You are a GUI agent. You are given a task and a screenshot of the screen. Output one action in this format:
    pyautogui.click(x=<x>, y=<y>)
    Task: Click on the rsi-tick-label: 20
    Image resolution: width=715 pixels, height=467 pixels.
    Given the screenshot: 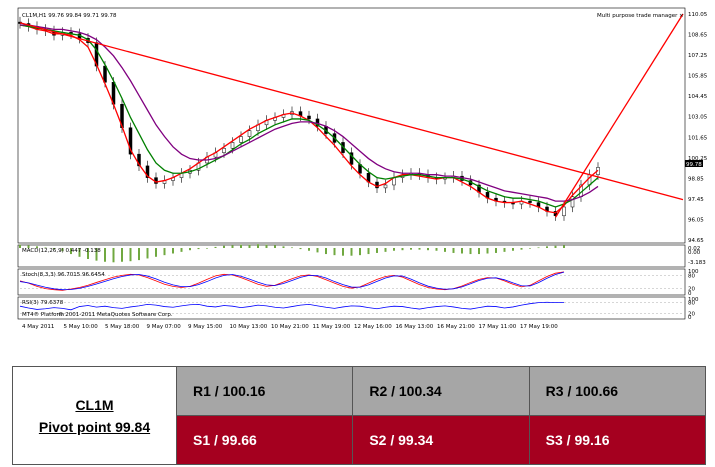 What is the action you would take?
    pyautogui.click(x=691, y=314)
    